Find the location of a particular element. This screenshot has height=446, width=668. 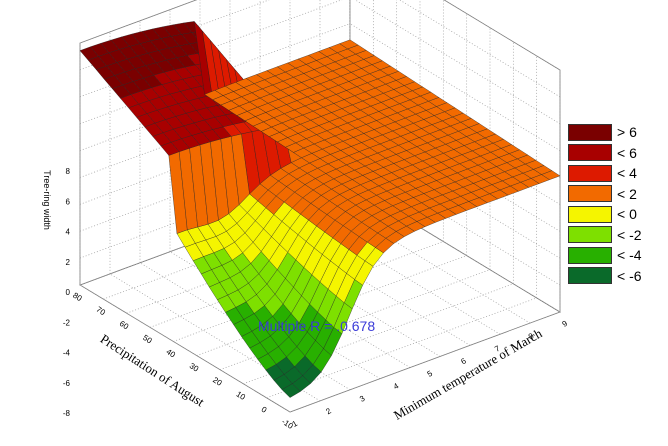

legend-item: < -2 is located at coordinates (605, 235).